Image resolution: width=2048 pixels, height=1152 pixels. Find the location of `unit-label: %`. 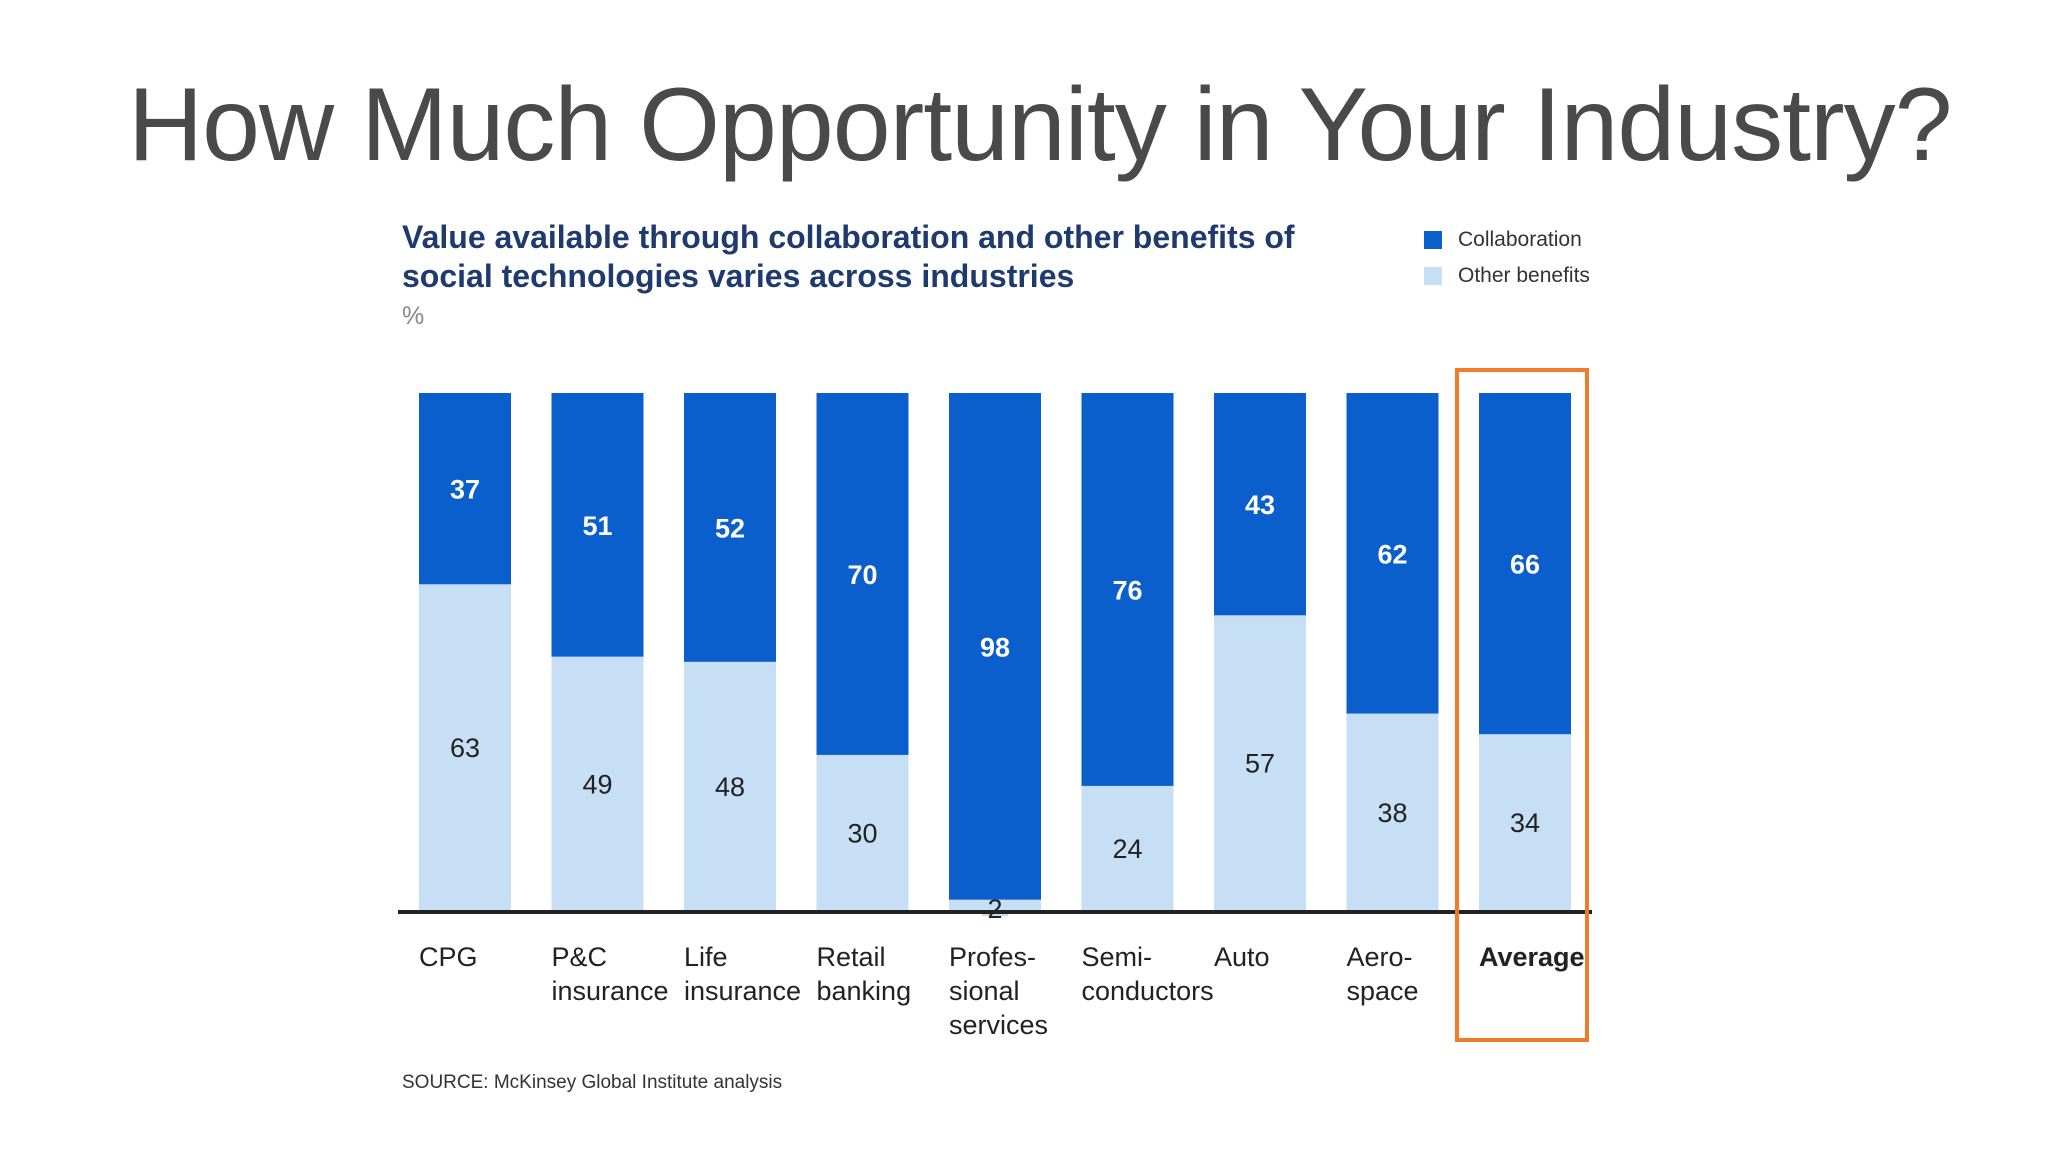

unit-label: % is located at coordinates (413, 316).